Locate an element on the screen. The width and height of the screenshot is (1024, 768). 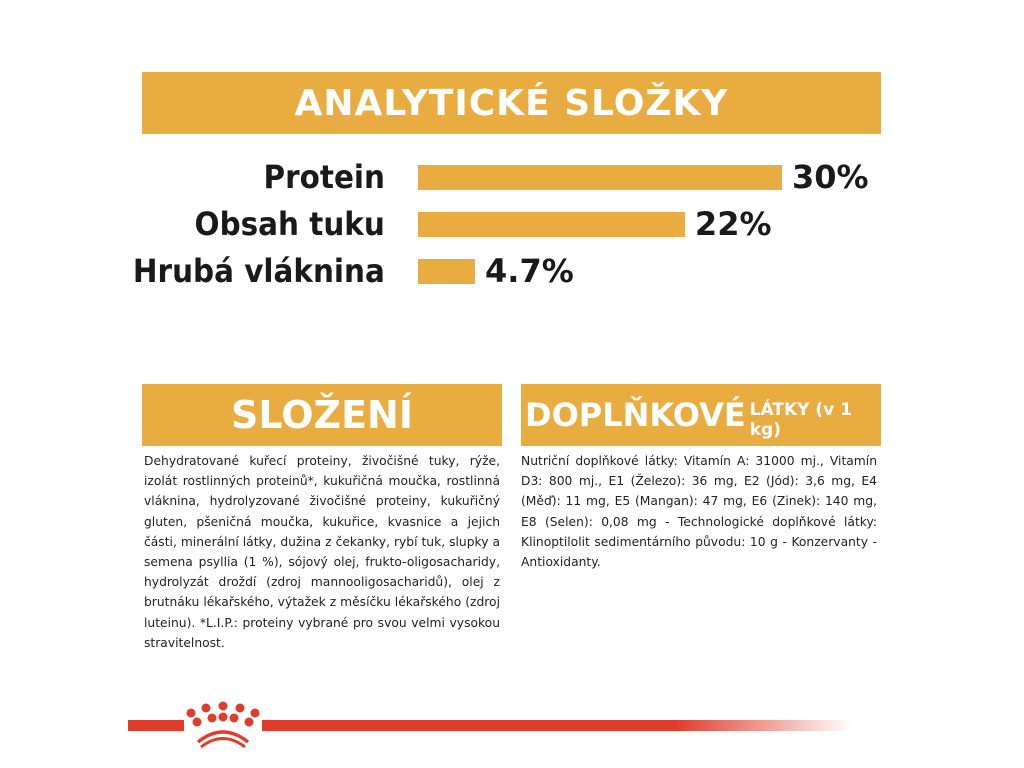
fat-value: 22% is located at coordinates (733, 224).